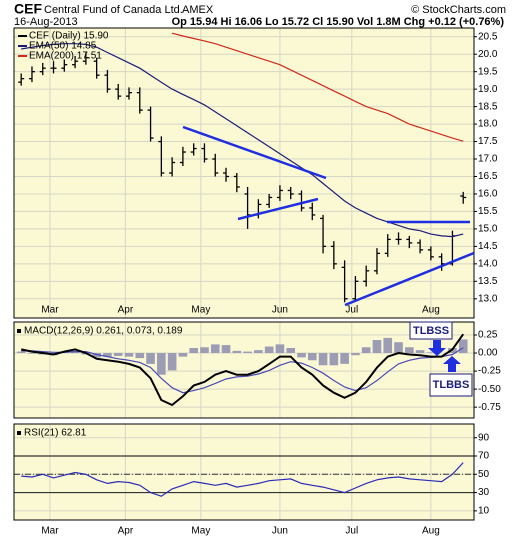 This screenshot has width=520, height=540. Describe the element at coordinates (103, 331) in the screenshot. I see `panel-title: MACD(12,26,9) 0.261, 0.073, 0.189` at that location.